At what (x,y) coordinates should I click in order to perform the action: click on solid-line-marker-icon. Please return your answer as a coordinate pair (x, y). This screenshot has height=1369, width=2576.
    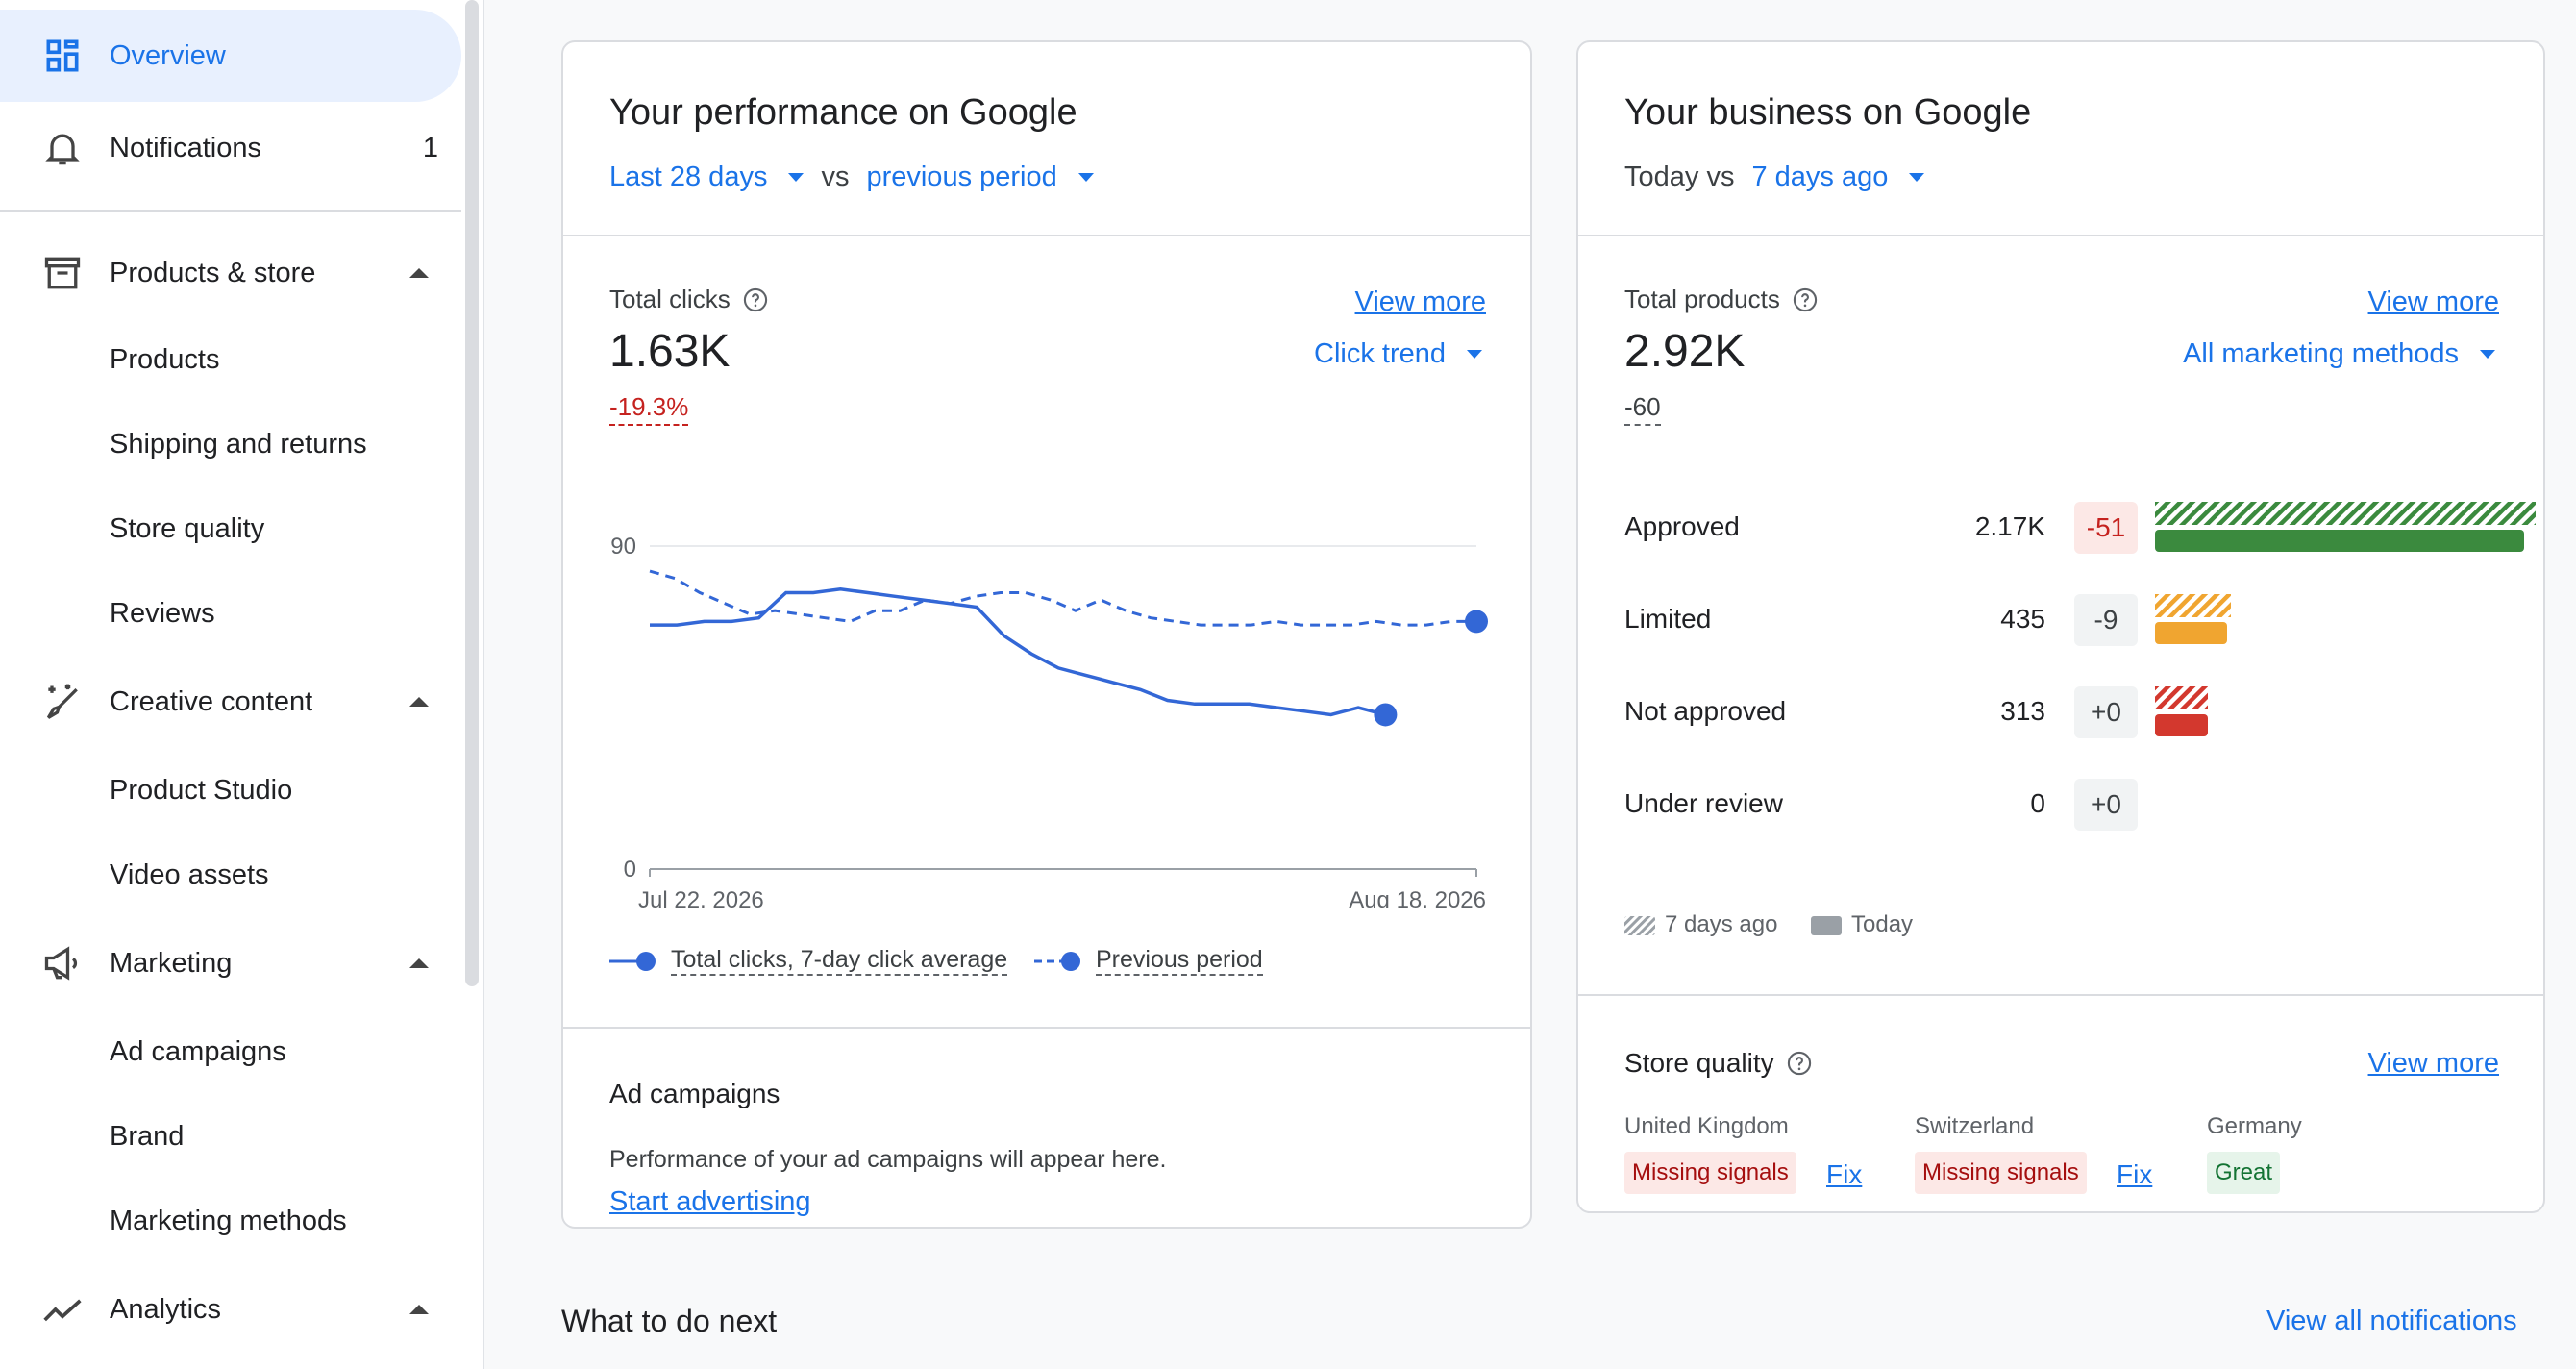
    Looking at the image, I should click on (633, 961).